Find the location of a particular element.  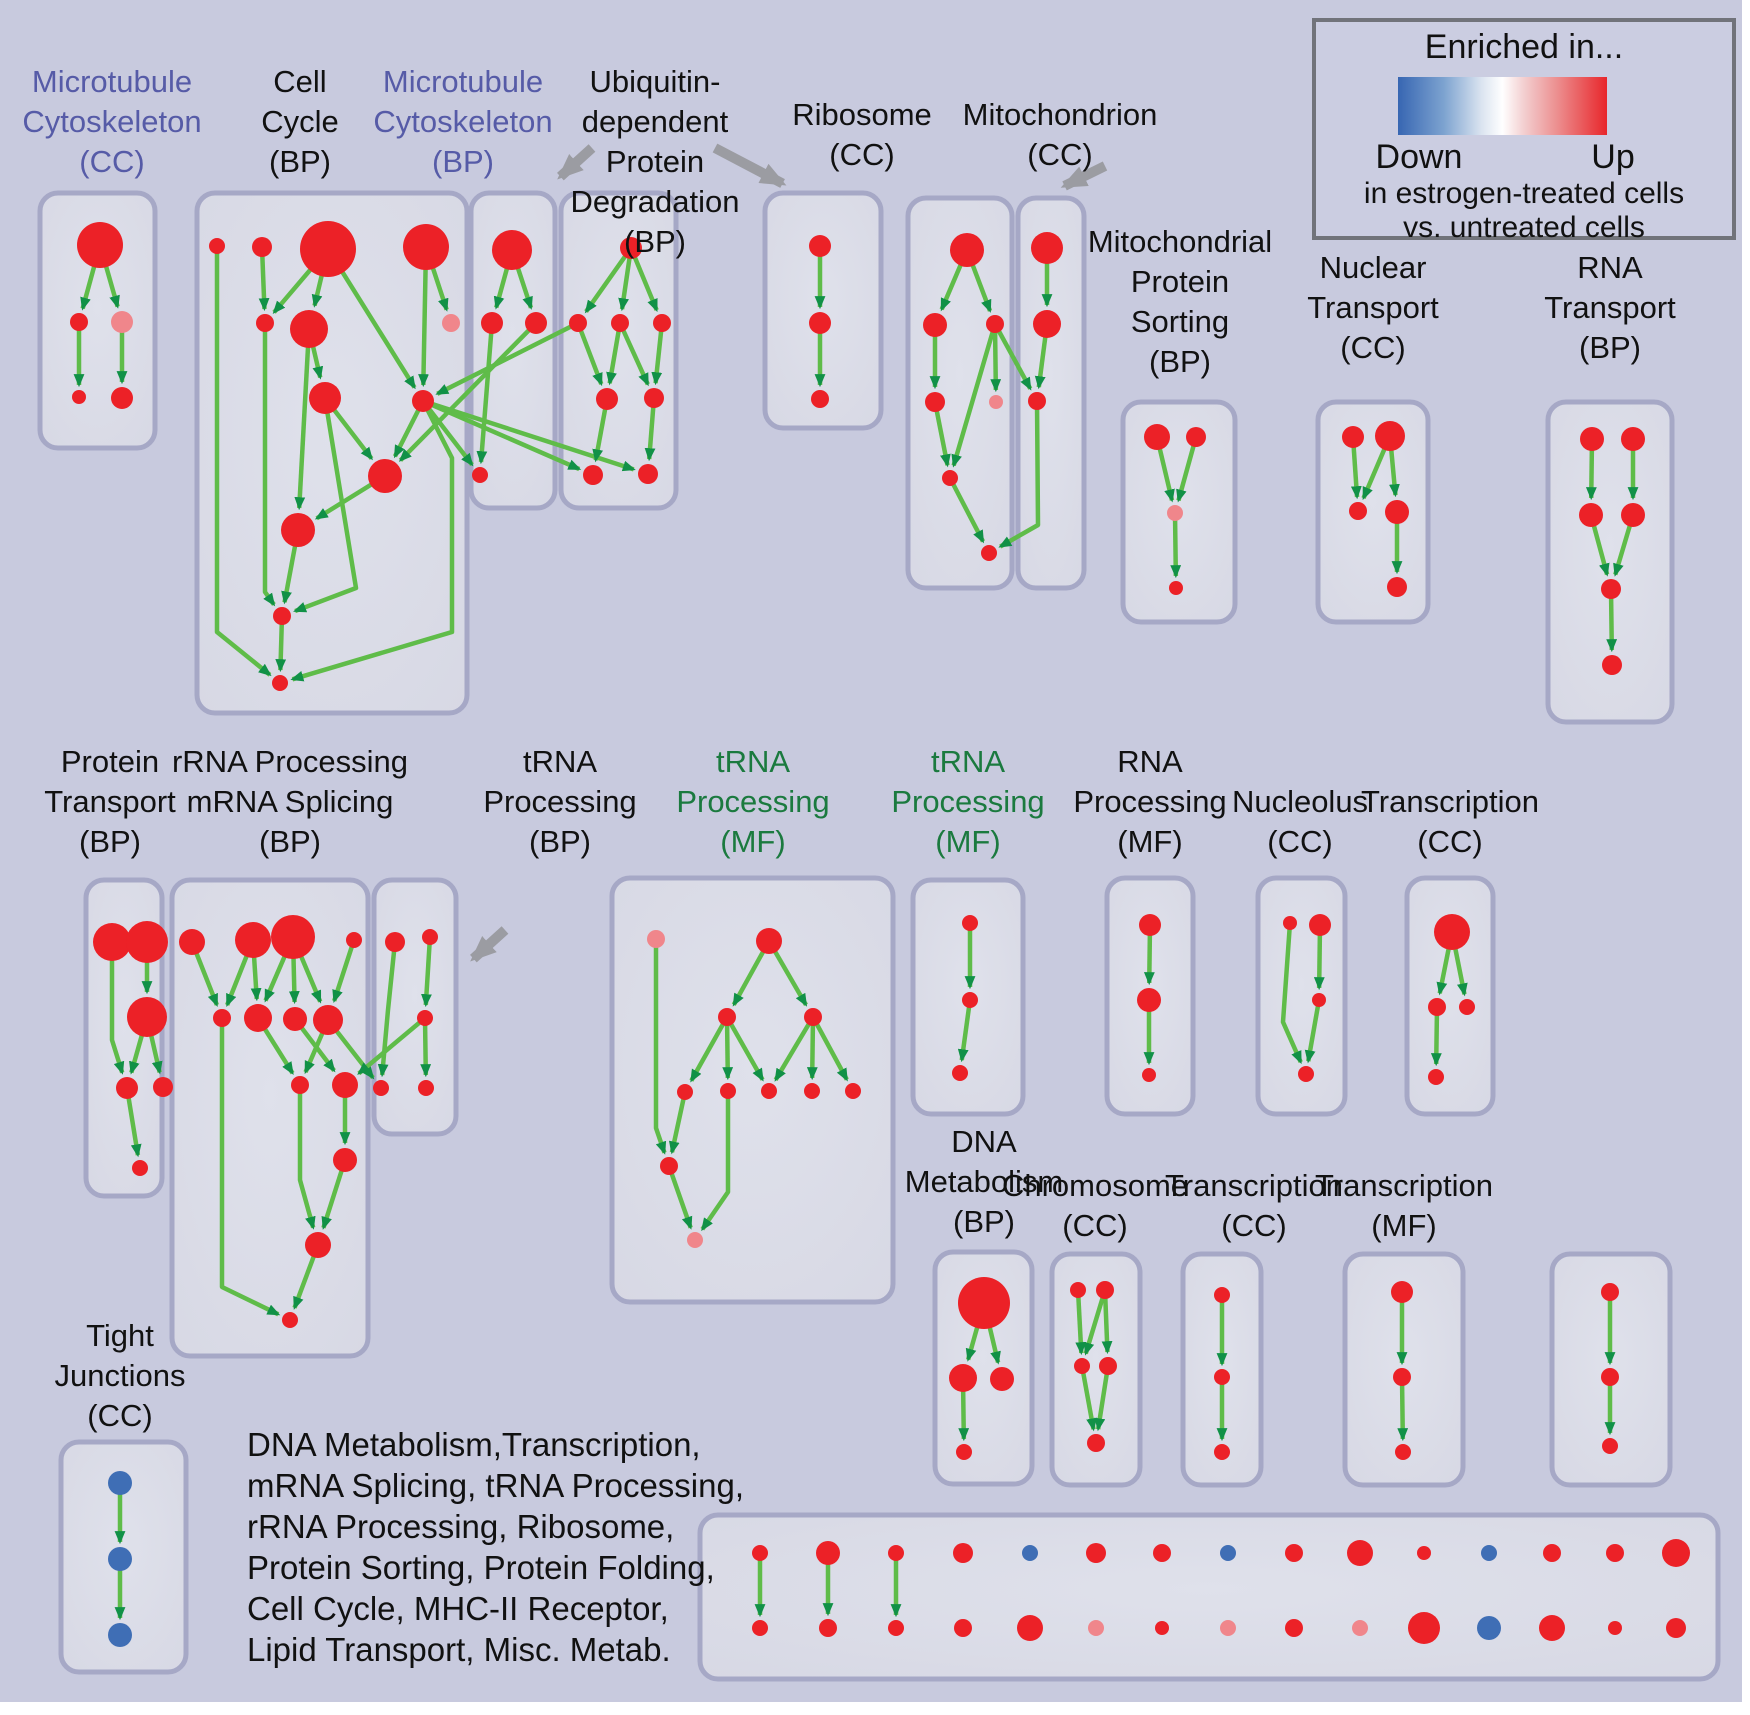

legend-down-label: Down is located at coordinates (1419, 157).